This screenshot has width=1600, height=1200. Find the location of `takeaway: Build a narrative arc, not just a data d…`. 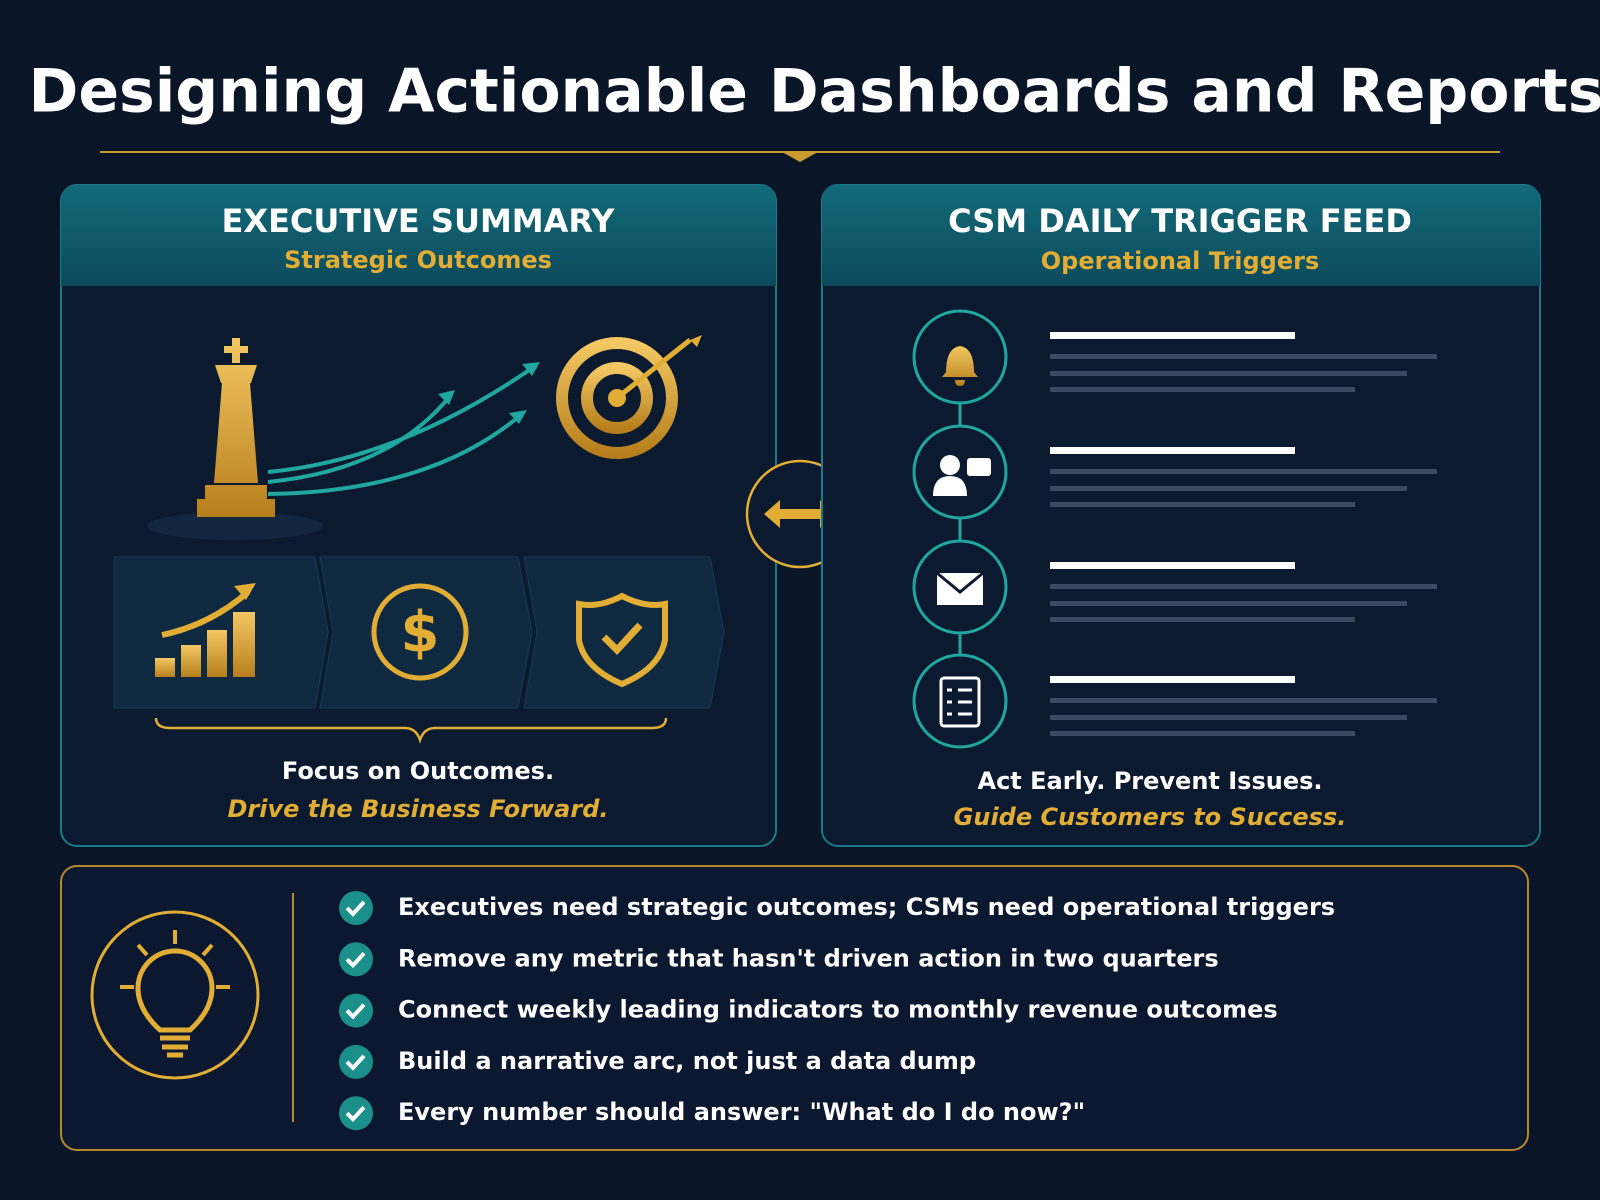

takeaway: Build a narrative arc, not just a data d… is located at coordinates (687, 1061).